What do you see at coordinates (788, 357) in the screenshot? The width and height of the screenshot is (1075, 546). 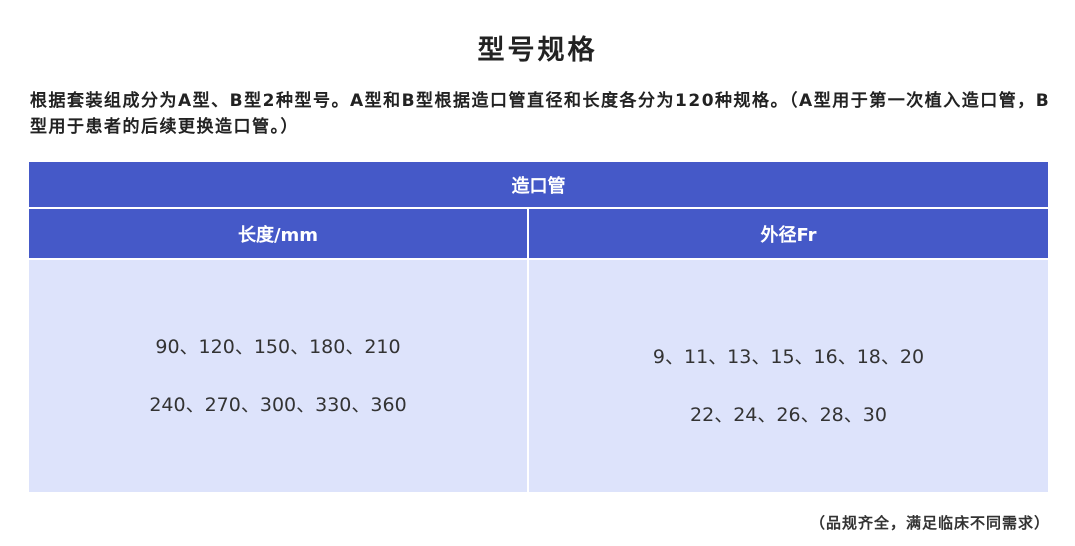 I see `diameter-values-row: 9、11、13、15、16、18、20` at bounding box center [788, 357].